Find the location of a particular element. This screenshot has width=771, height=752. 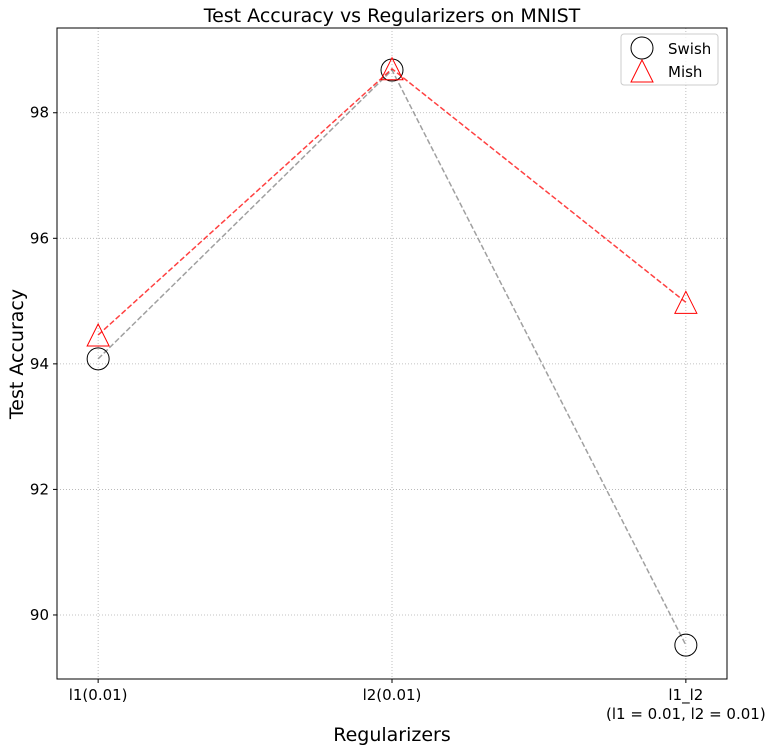

legend-swish-label: Swish is located at coordinates (689, 49).